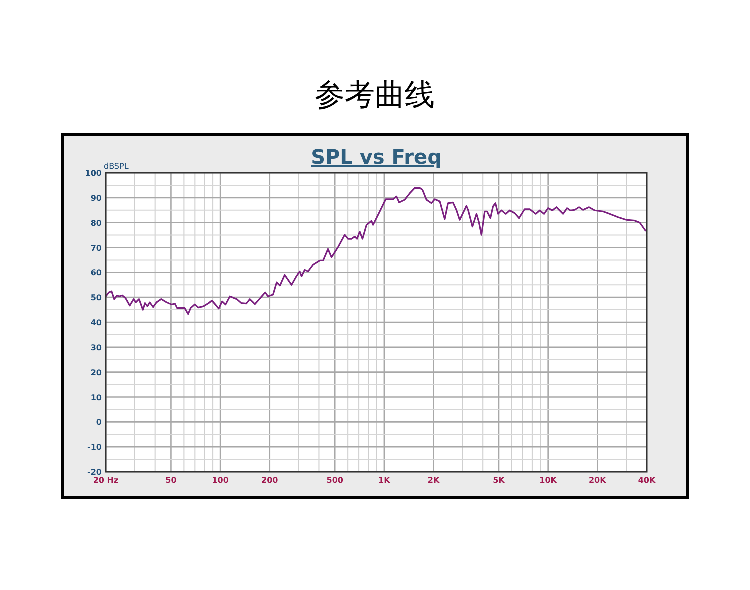 This screenshot has width=750, height=590. I want to click on y-axis-title: dBSPL, so click(117, 166).